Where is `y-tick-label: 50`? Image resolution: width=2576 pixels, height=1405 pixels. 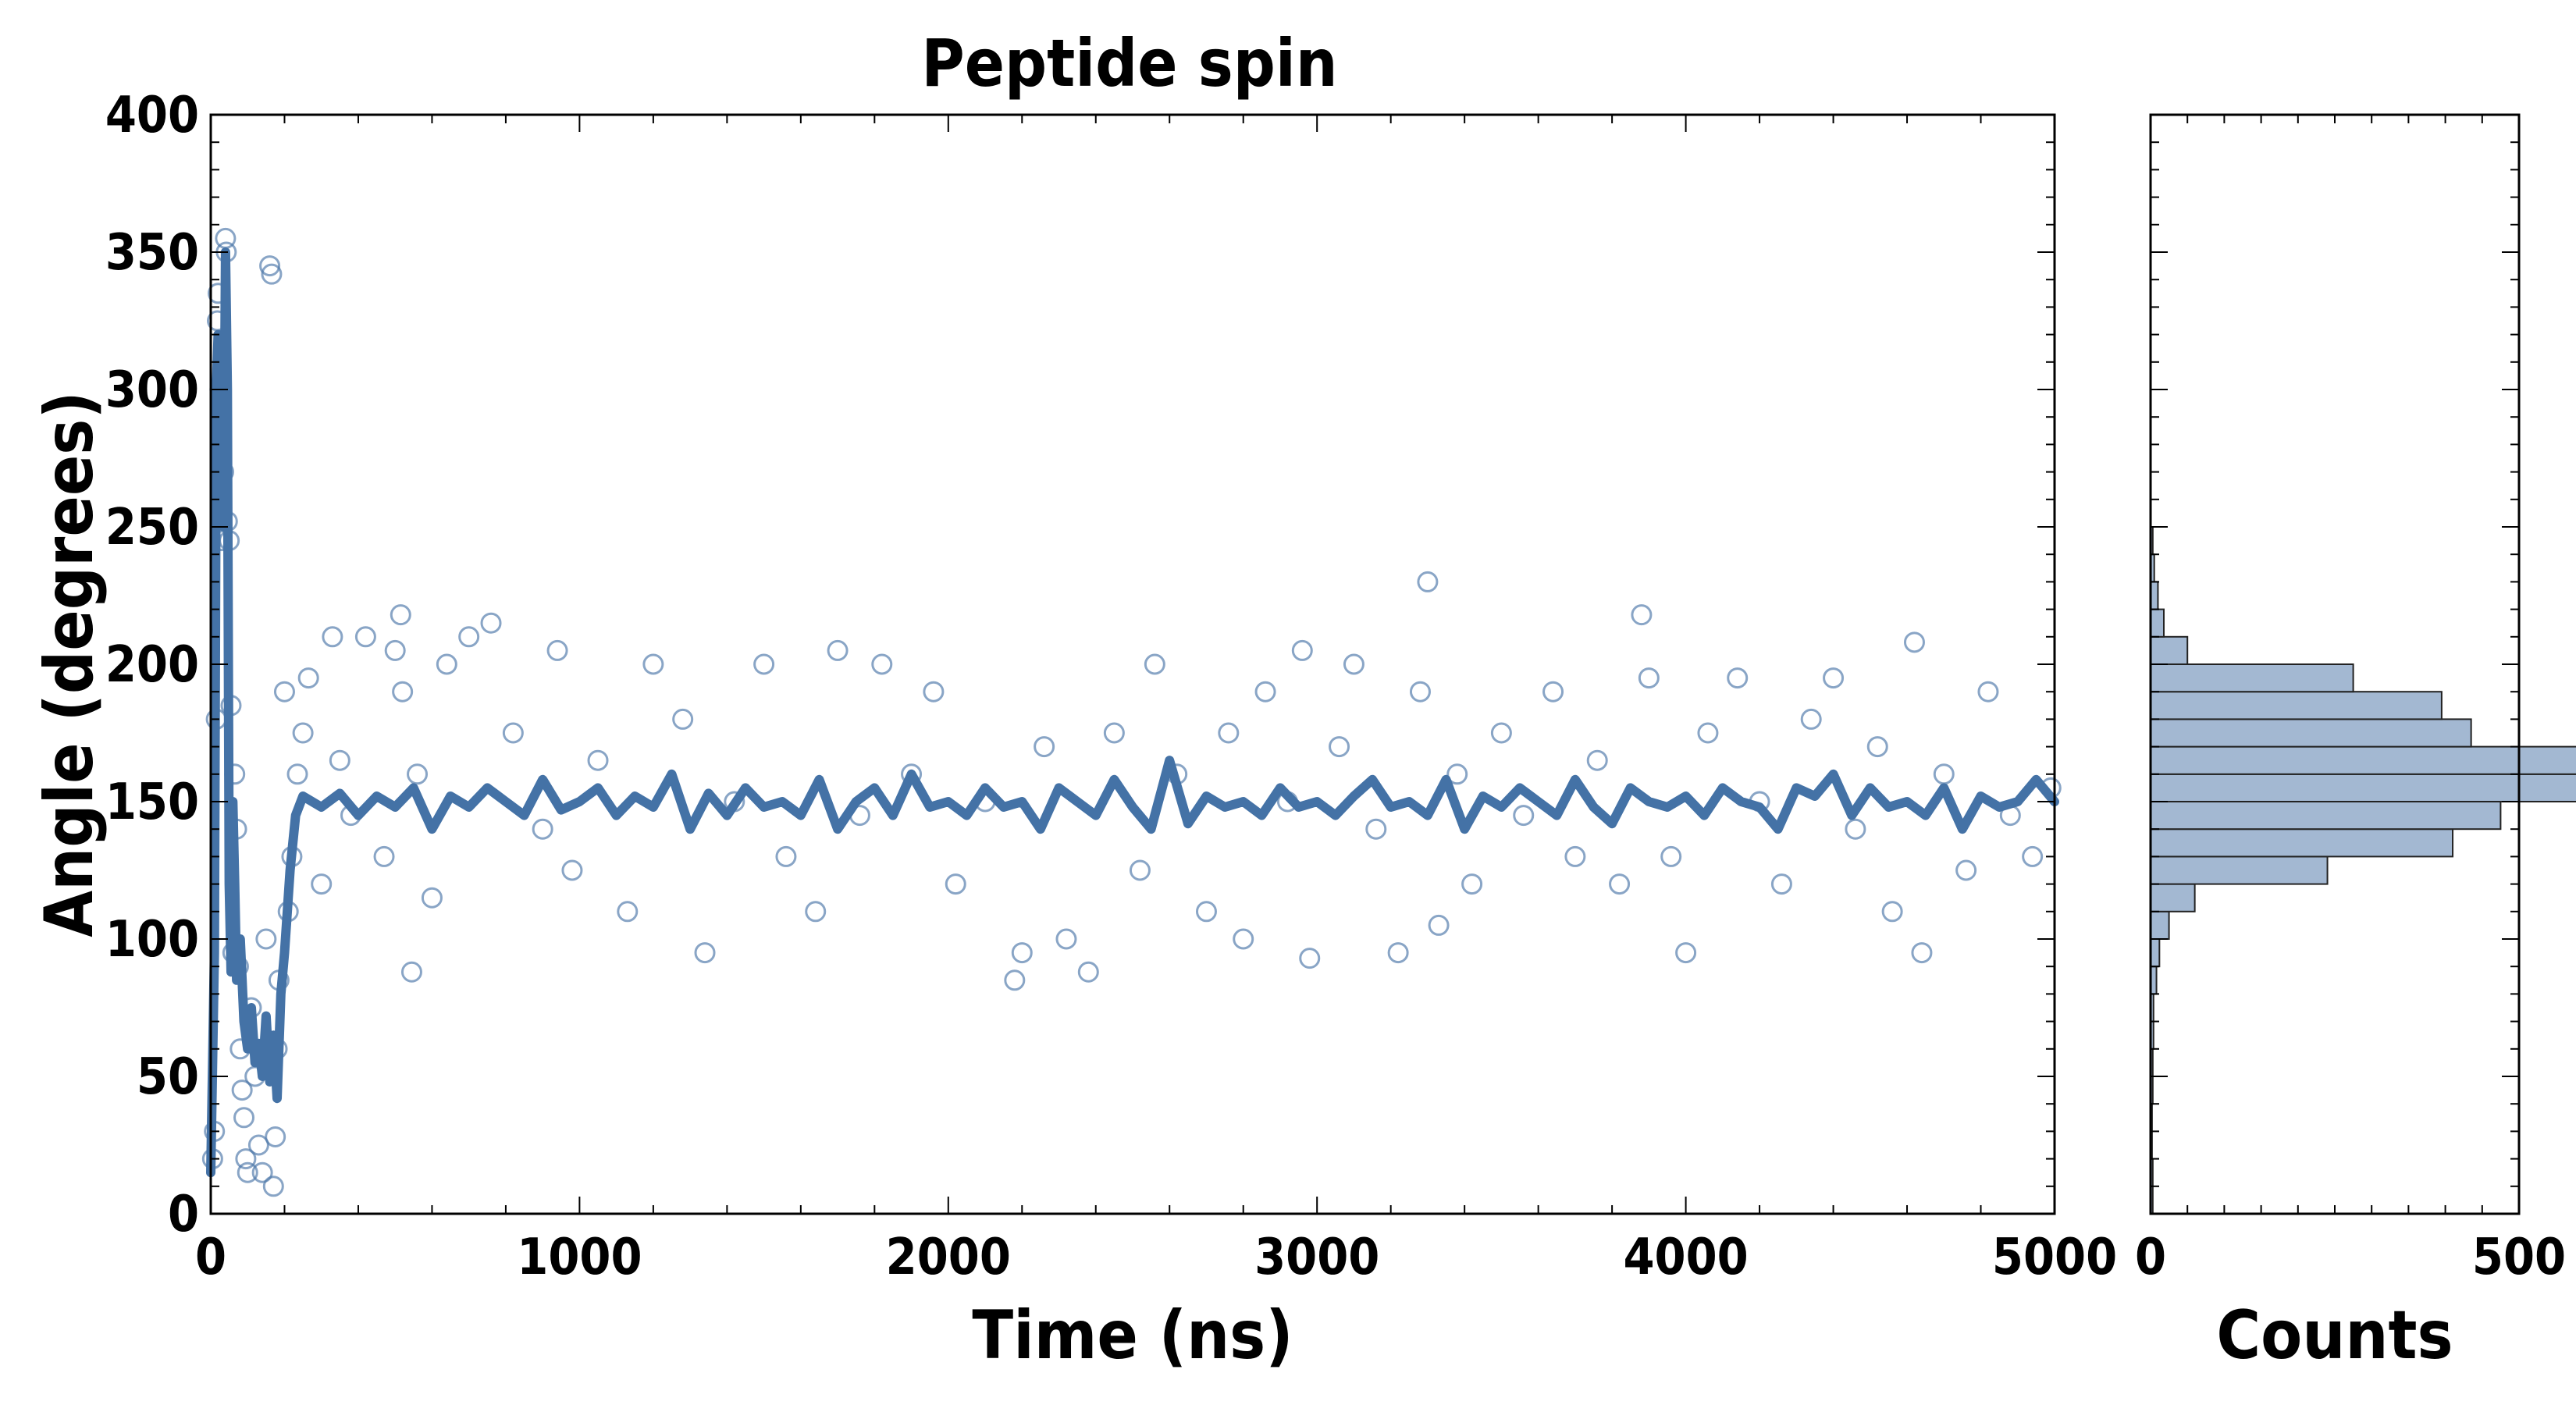
y-tick-label: 50 is located at coordinates (168, 1077).